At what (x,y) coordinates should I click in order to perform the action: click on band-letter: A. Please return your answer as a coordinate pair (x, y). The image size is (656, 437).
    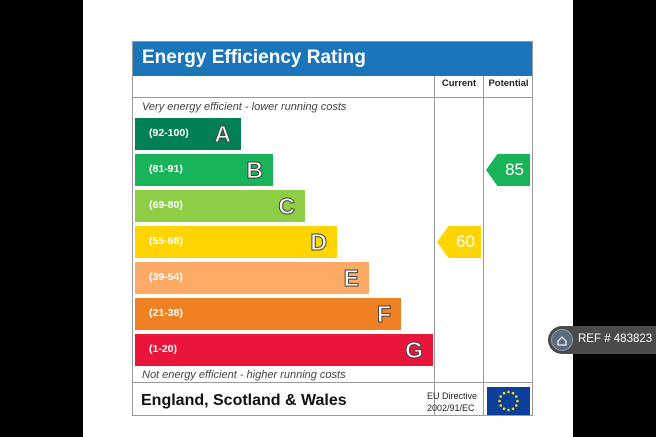
    Looking at the image, I should click on (223, 134).